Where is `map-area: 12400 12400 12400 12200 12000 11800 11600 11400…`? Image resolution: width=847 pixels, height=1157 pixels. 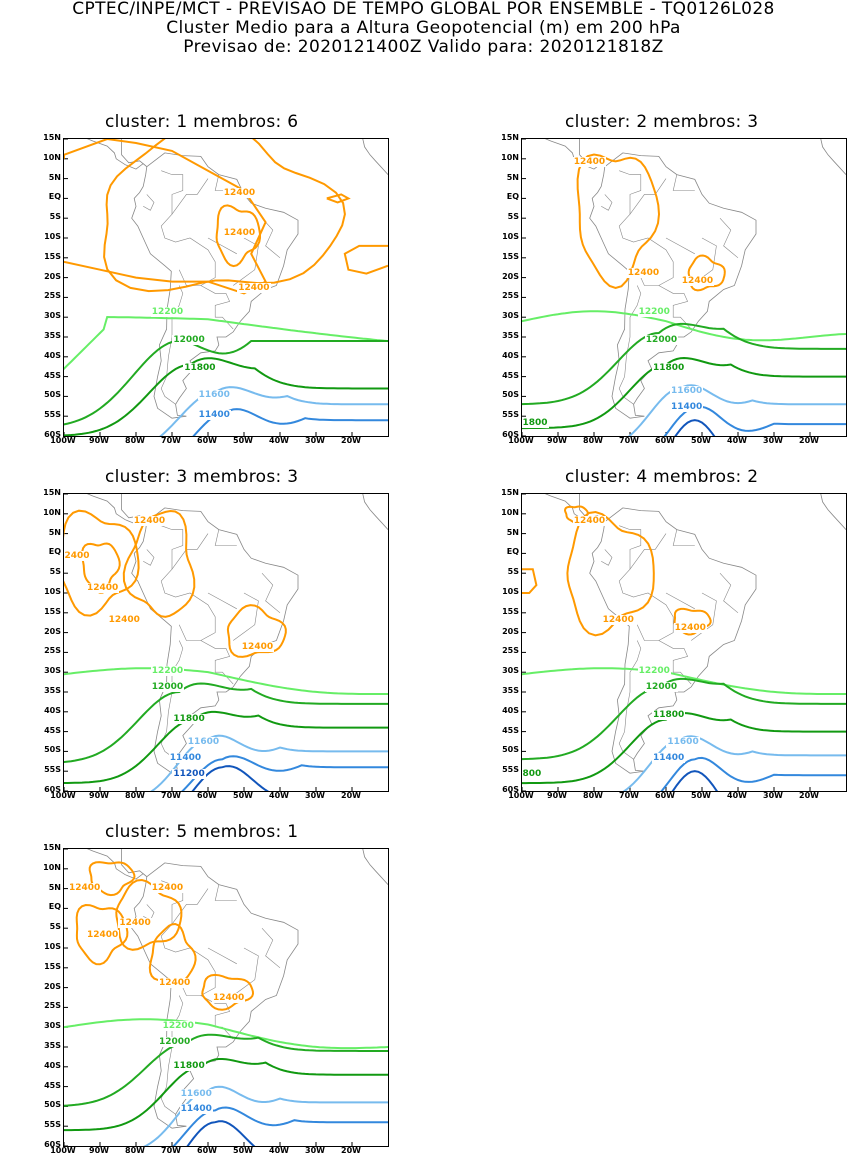
map-area: 12400 12400 12400 12200 12000 11800 11600 11400… is located at coordinates (684, 642).